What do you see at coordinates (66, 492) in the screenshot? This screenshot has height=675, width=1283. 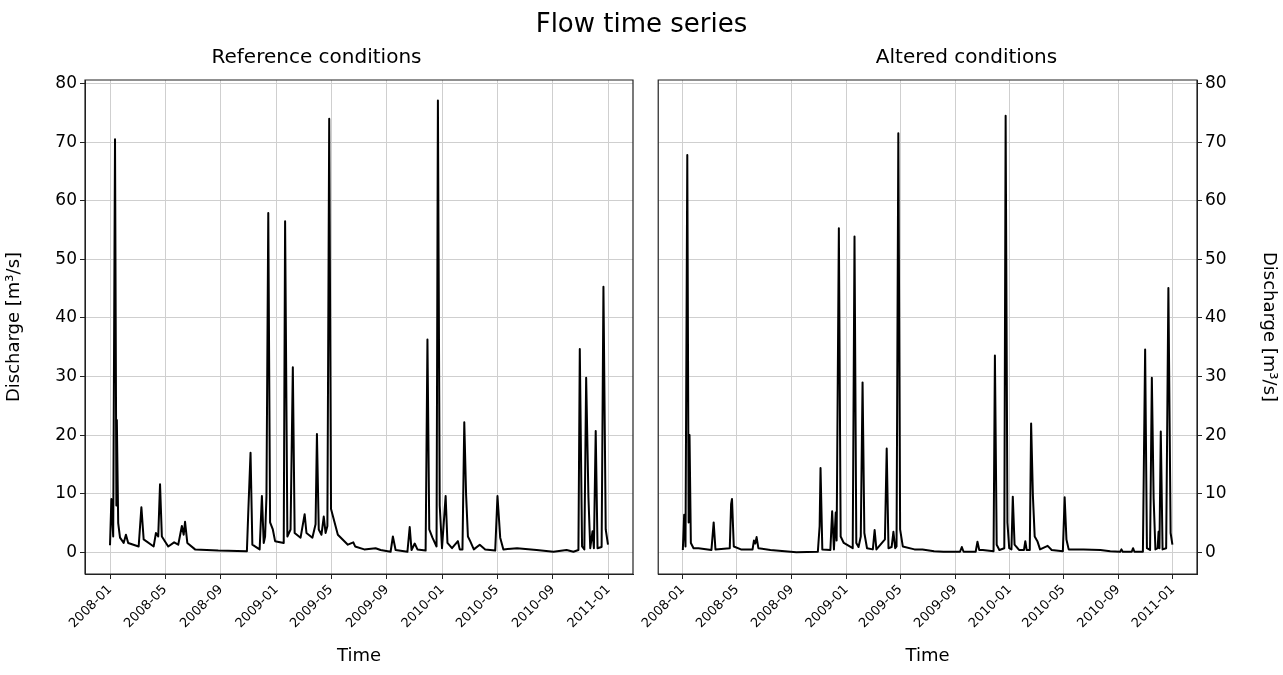 I see `y-tick-label: 10` at bounding box center [66, 492].